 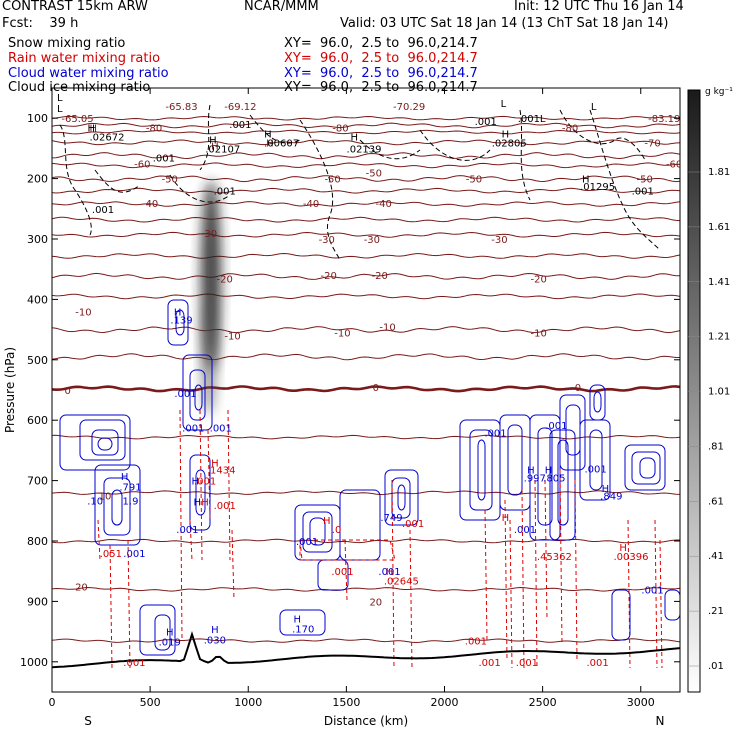 I want to click on rain-water-label: 1434, so click(x=222, y=471).